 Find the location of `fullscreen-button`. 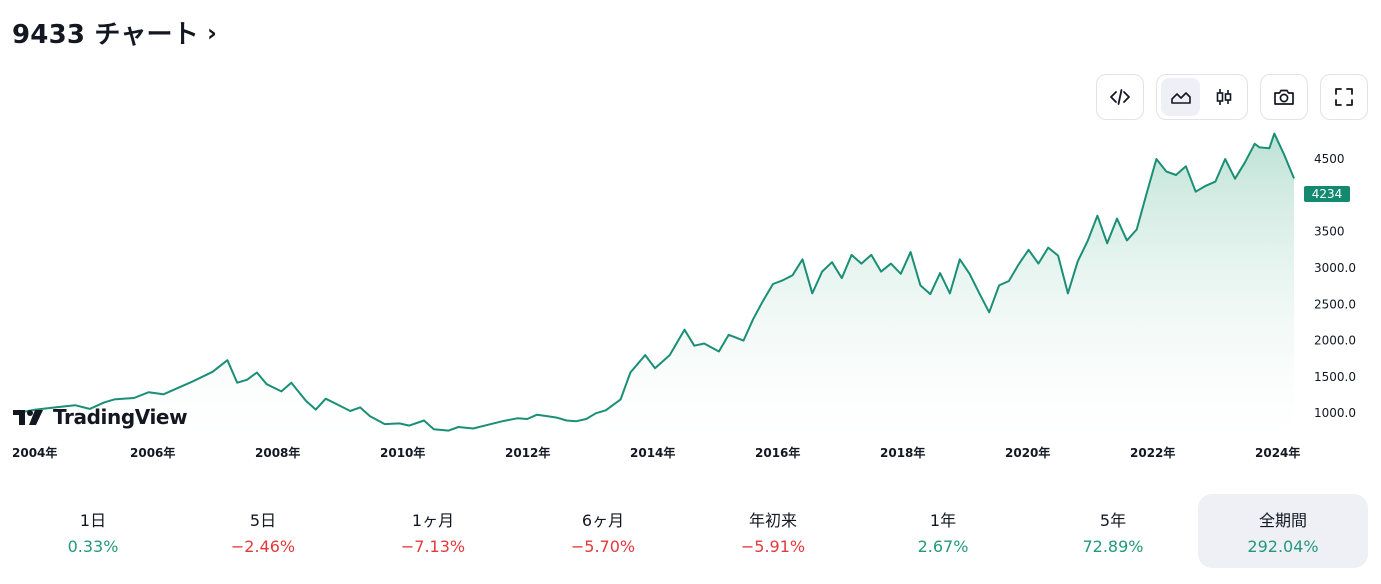

fullscreen-button is located at coordinates (1344, 97).